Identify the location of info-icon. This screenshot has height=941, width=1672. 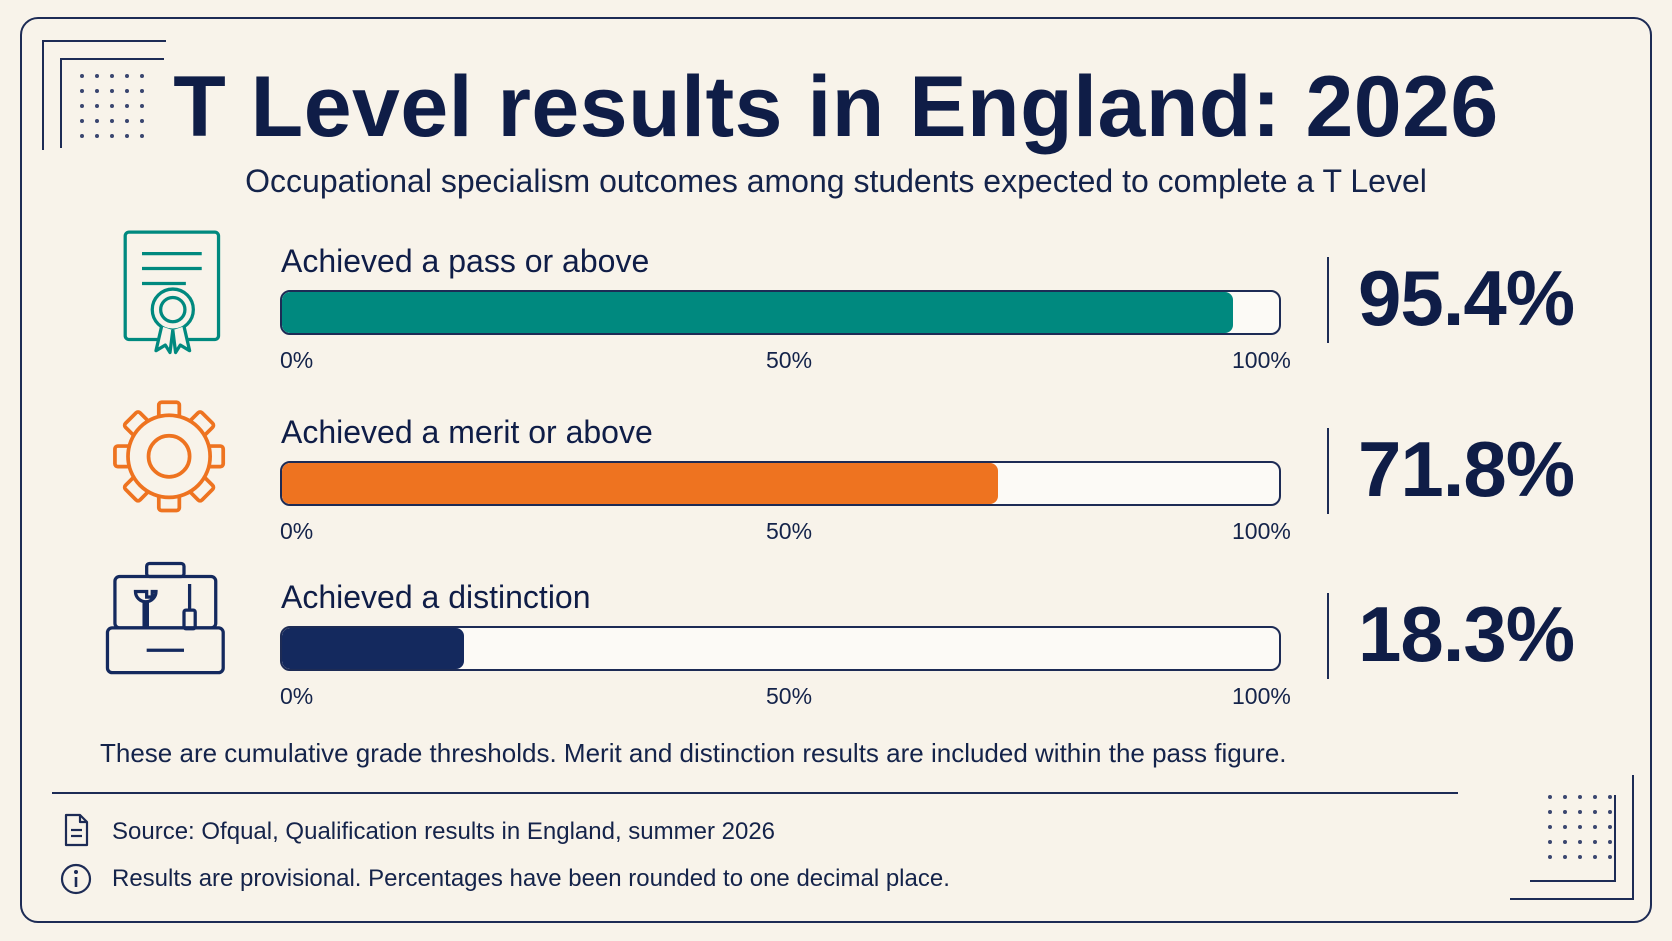
(76, 879).